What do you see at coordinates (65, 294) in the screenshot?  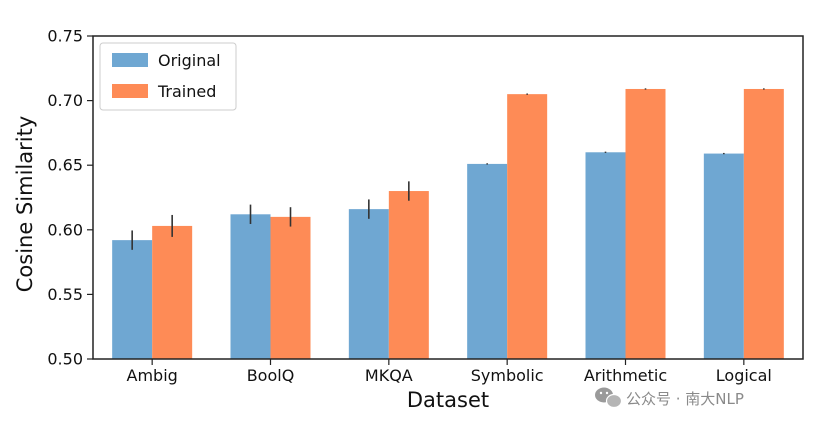 I see `y-tick-label: 0.55` at bounding box center [65, 294].